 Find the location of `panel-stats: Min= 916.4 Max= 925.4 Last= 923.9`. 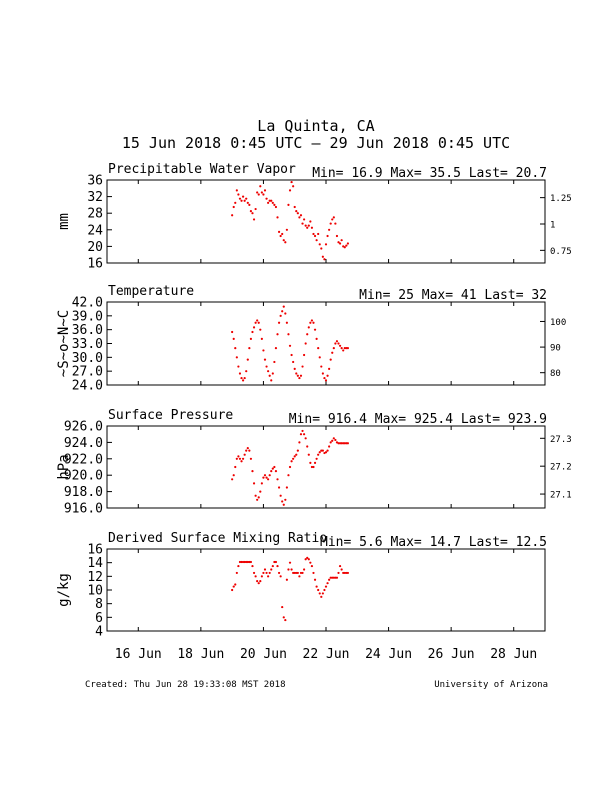

panel-stats: Min= 916.4 Max= 925.4 Last= 923.9 is located at coordinates (418, 419).